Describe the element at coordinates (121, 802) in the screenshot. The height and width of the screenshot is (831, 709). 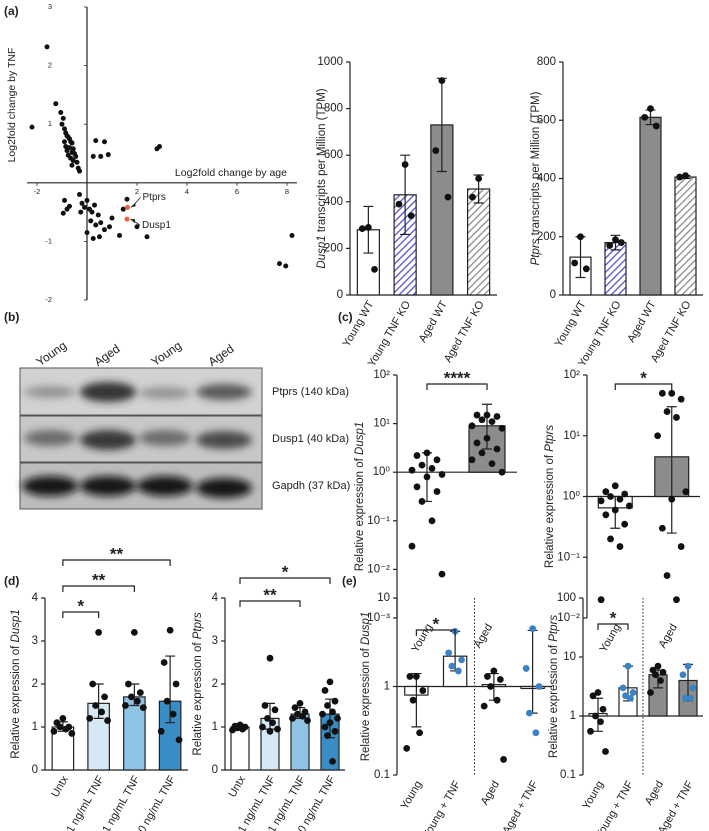
I see `x-tick-label: 1 ng/mL TNF` at that location.